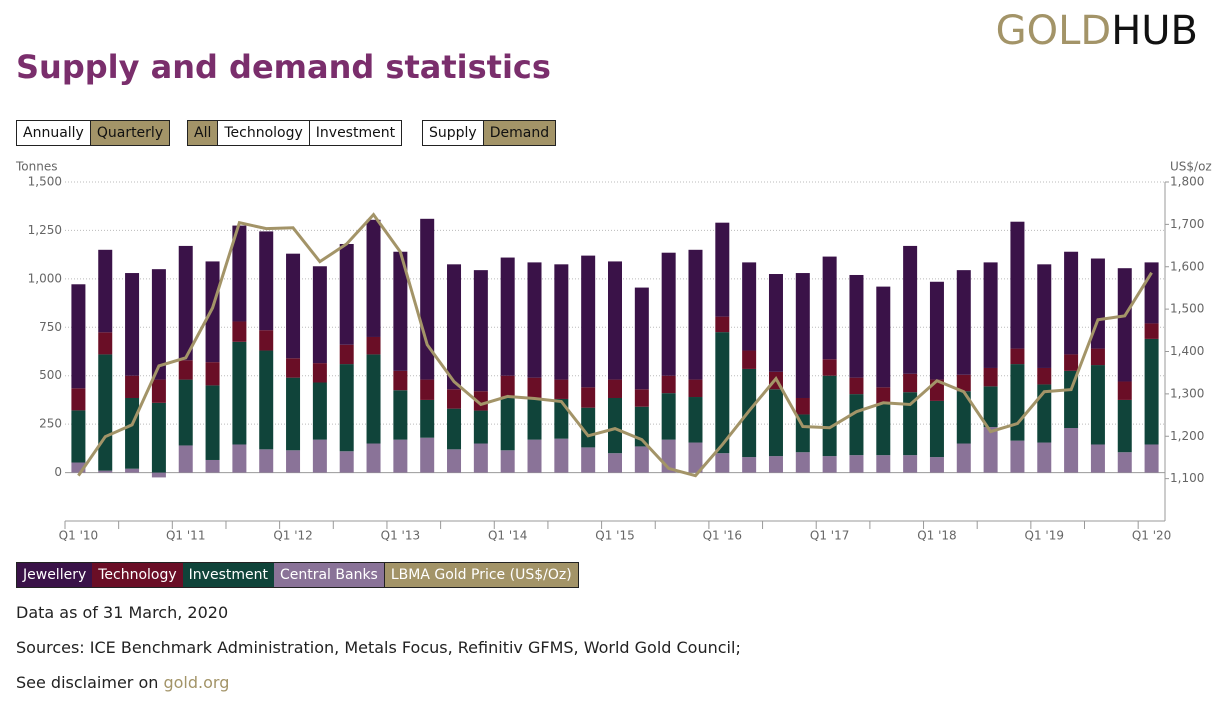  Describe the element at coordinates (78, 536) in the screenshot. I see `x-tick-label: Q1 '10` at that location.